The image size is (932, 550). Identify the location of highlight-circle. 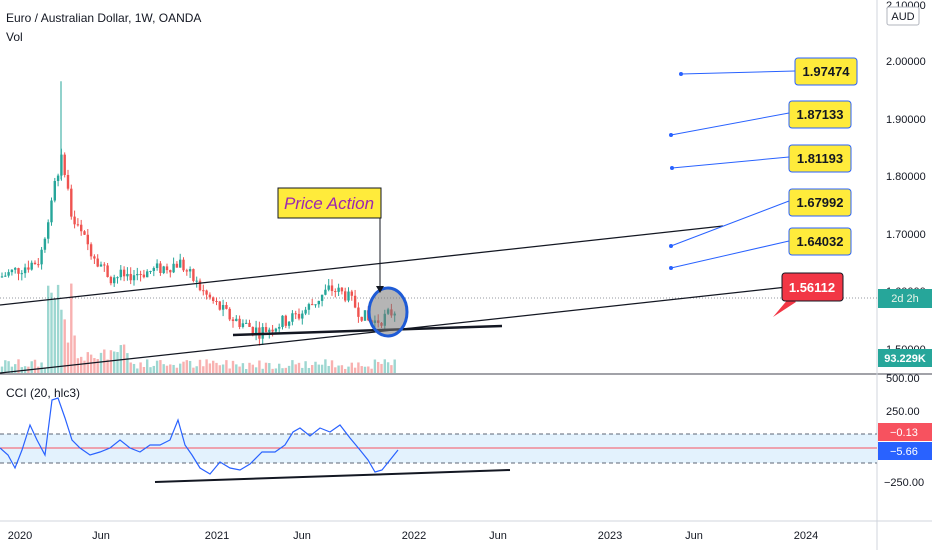
(388, 312).